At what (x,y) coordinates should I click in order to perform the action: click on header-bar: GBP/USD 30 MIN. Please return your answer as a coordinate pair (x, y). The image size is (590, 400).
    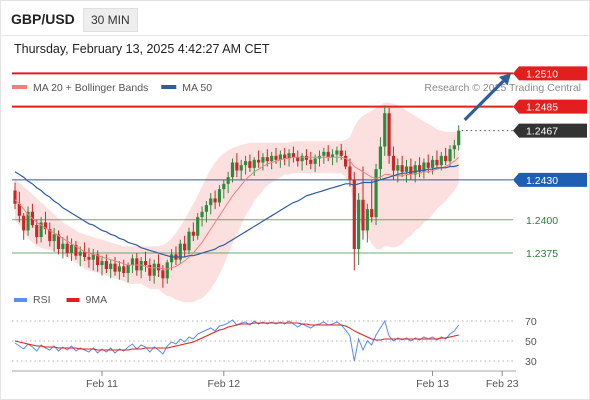
    Looking at the image, I should click on (295, 18).